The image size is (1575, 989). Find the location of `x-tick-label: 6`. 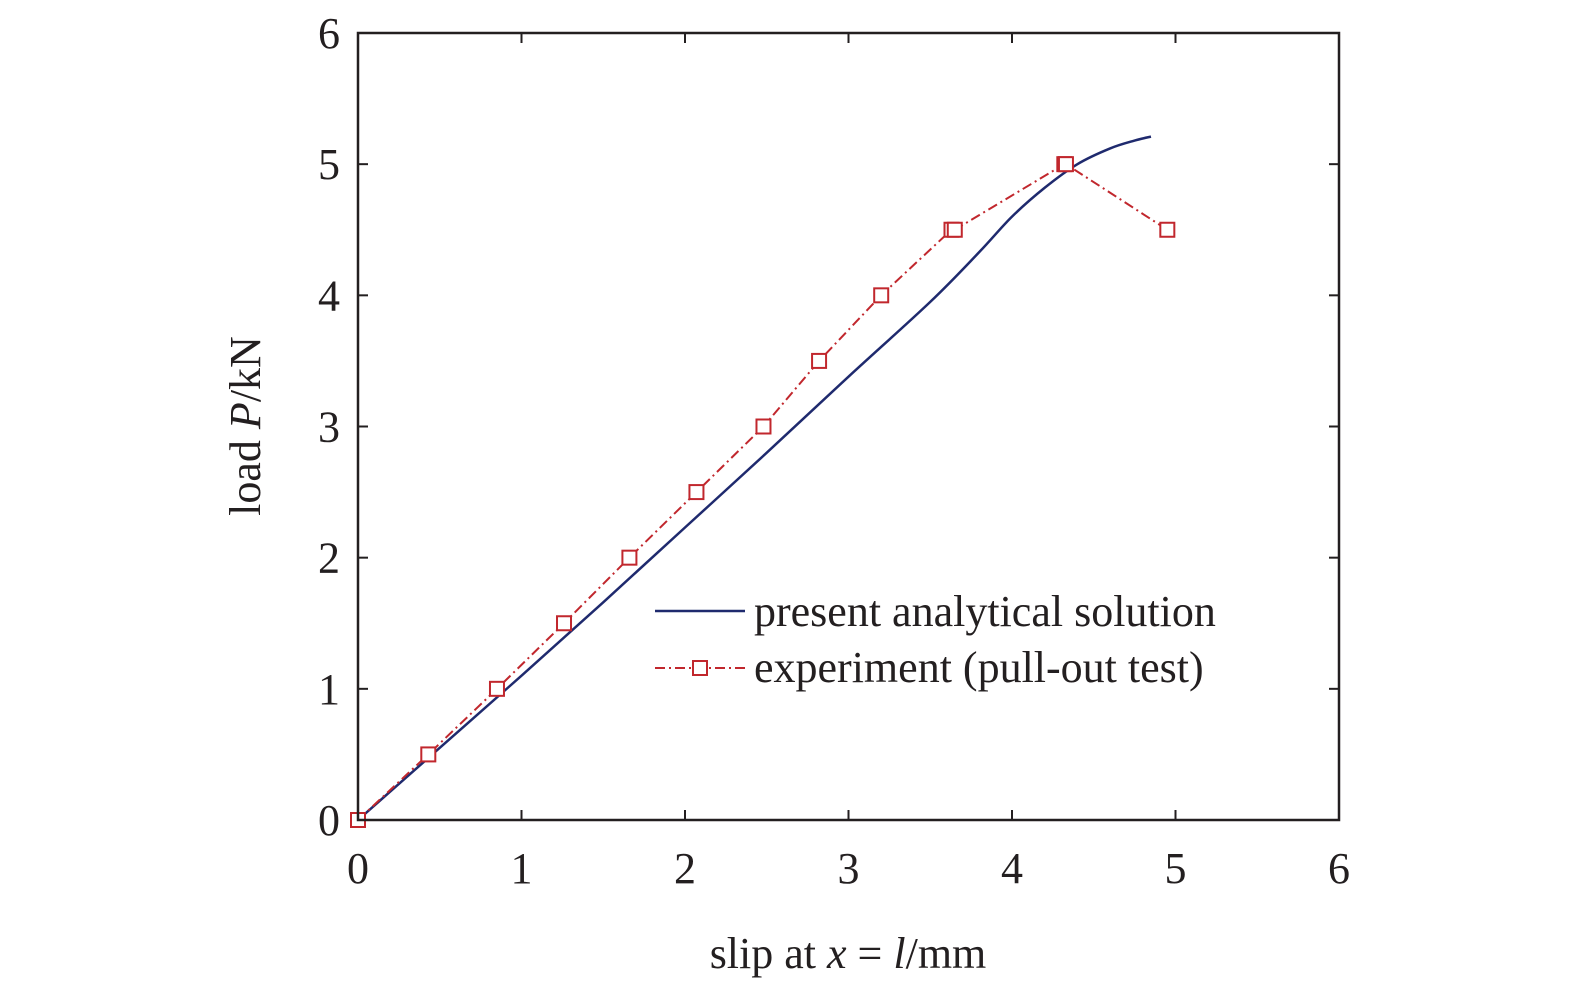

x-tick-label: 6 is located at coordinates (1339, 868).